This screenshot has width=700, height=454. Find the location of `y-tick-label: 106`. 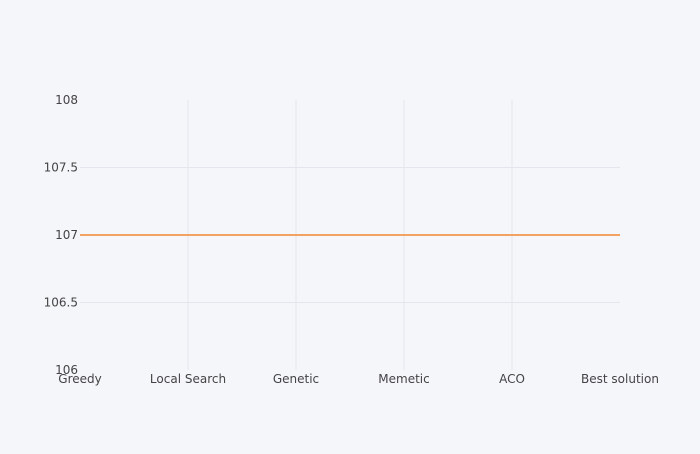

y-tick-label: 106 is located at coordinates (66, 370).